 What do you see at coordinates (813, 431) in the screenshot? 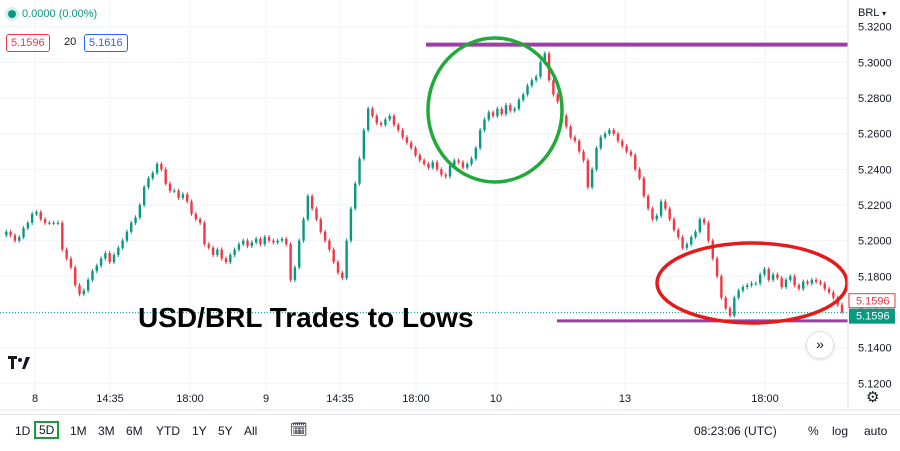
I see `percent-scale-button: %` at bounding box center [813, 431].